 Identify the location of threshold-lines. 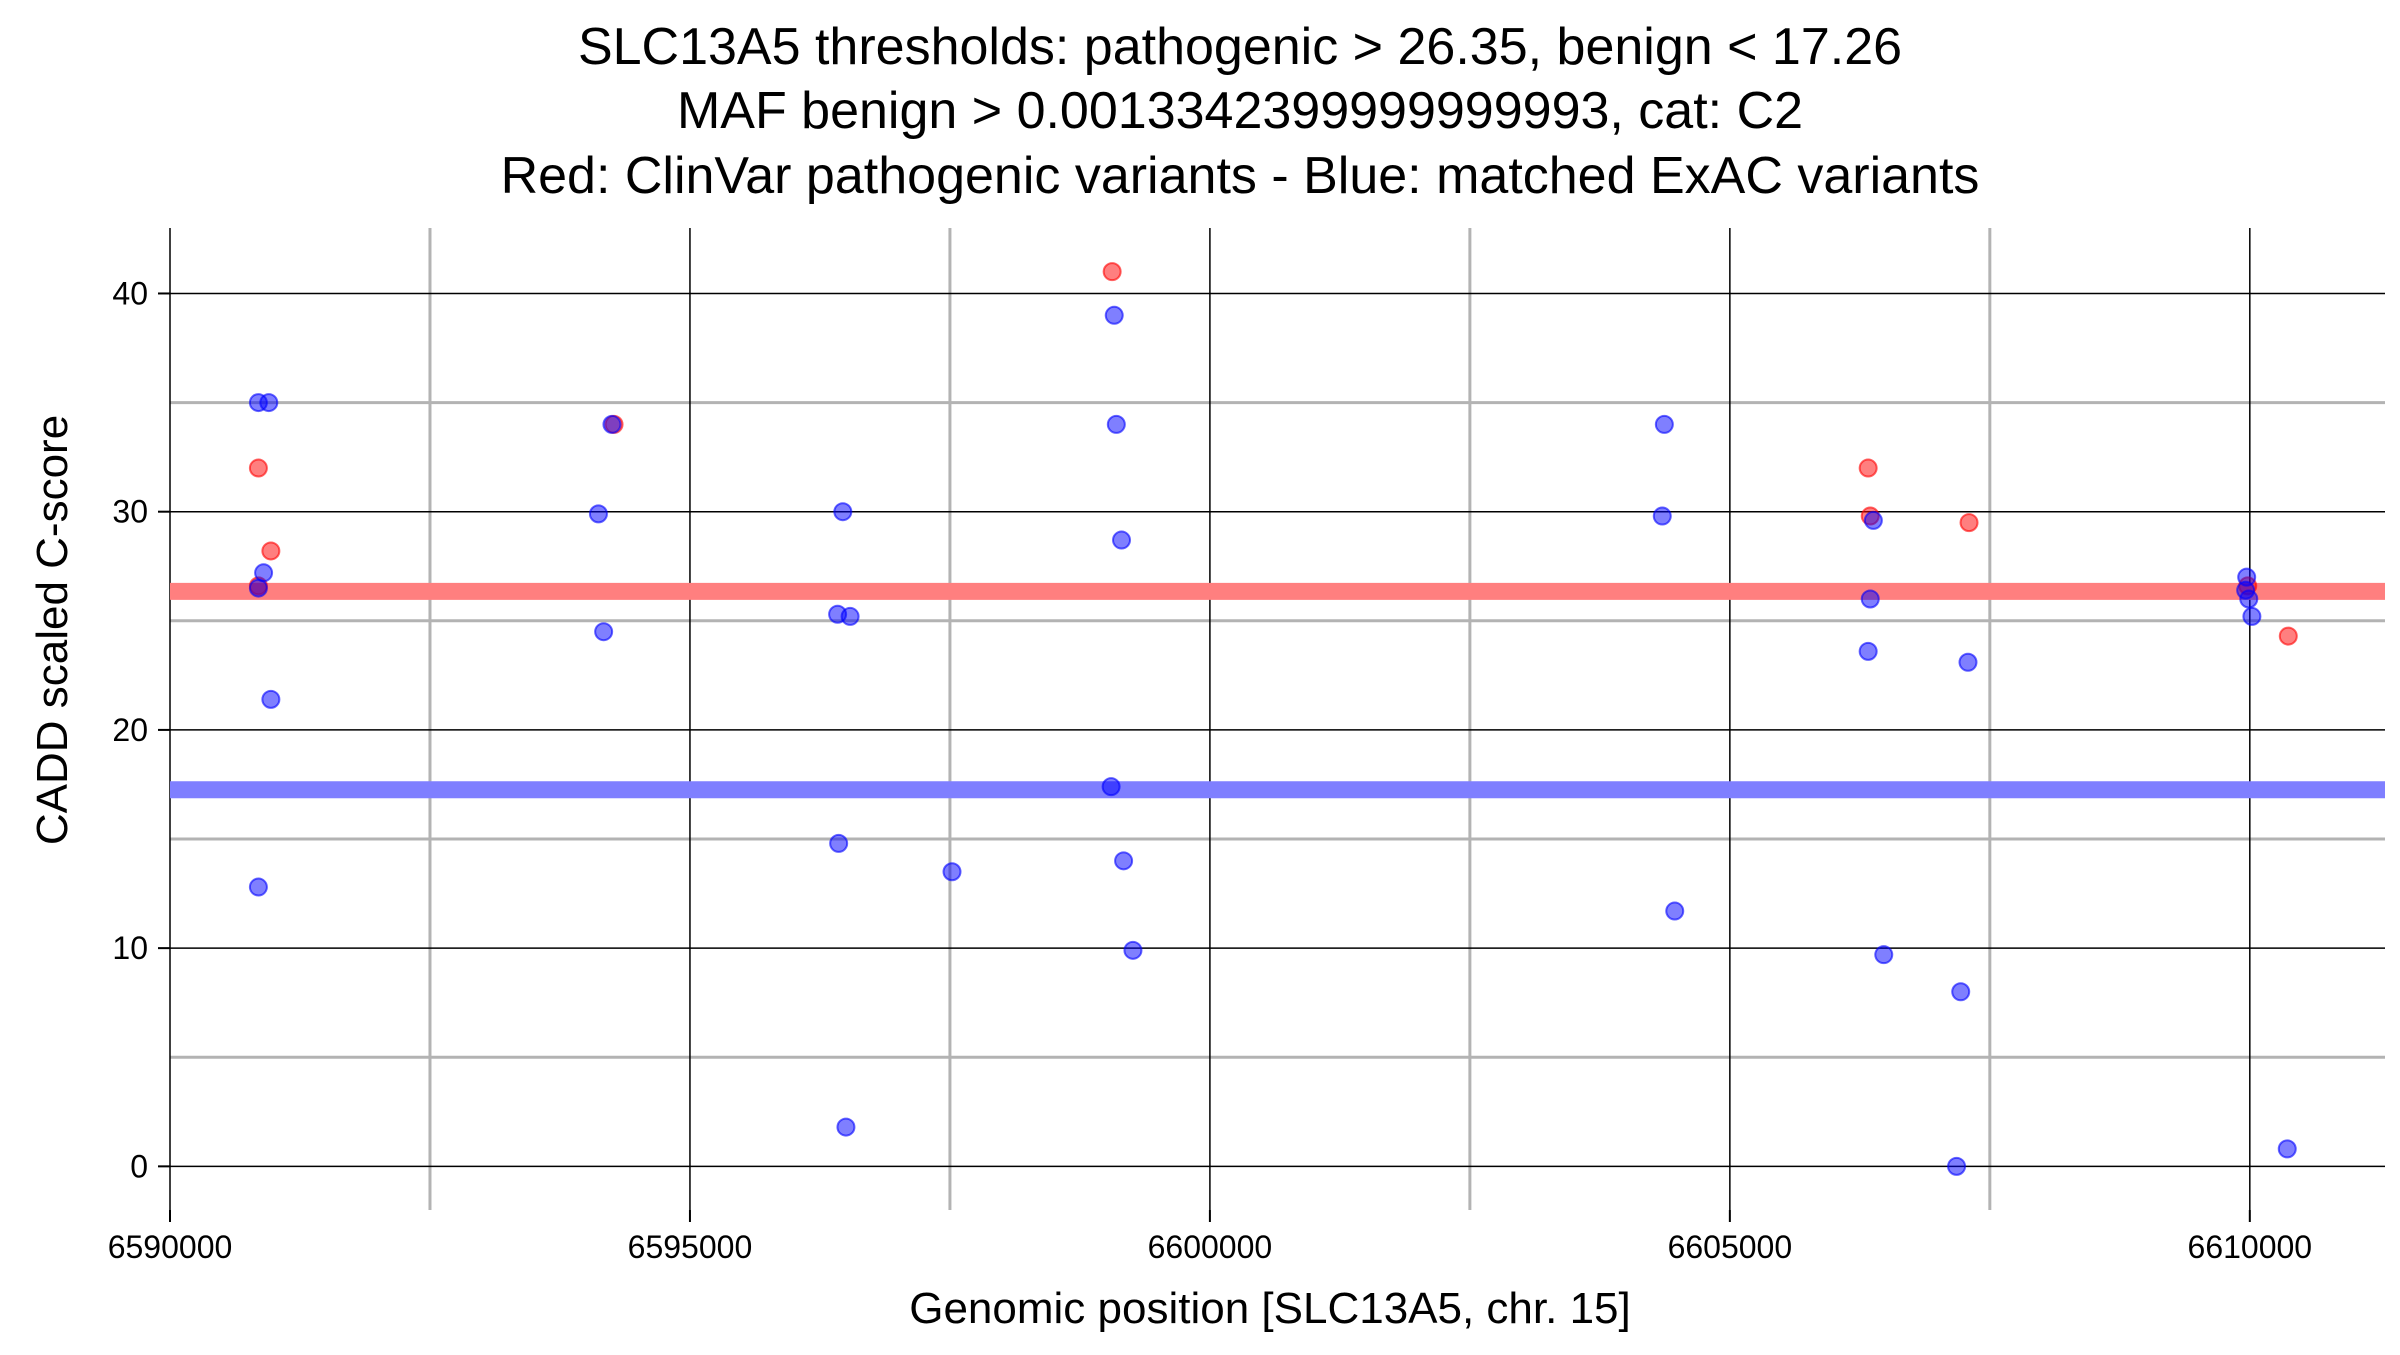
(1277, 690).